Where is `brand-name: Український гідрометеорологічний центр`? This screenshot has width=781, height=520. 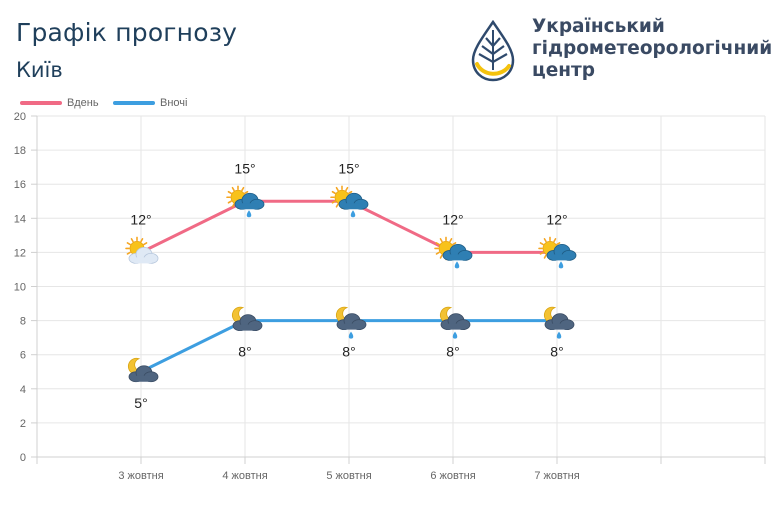
brand-name: Український гідрометеорологічний центр is located at coordinates (652, 49).